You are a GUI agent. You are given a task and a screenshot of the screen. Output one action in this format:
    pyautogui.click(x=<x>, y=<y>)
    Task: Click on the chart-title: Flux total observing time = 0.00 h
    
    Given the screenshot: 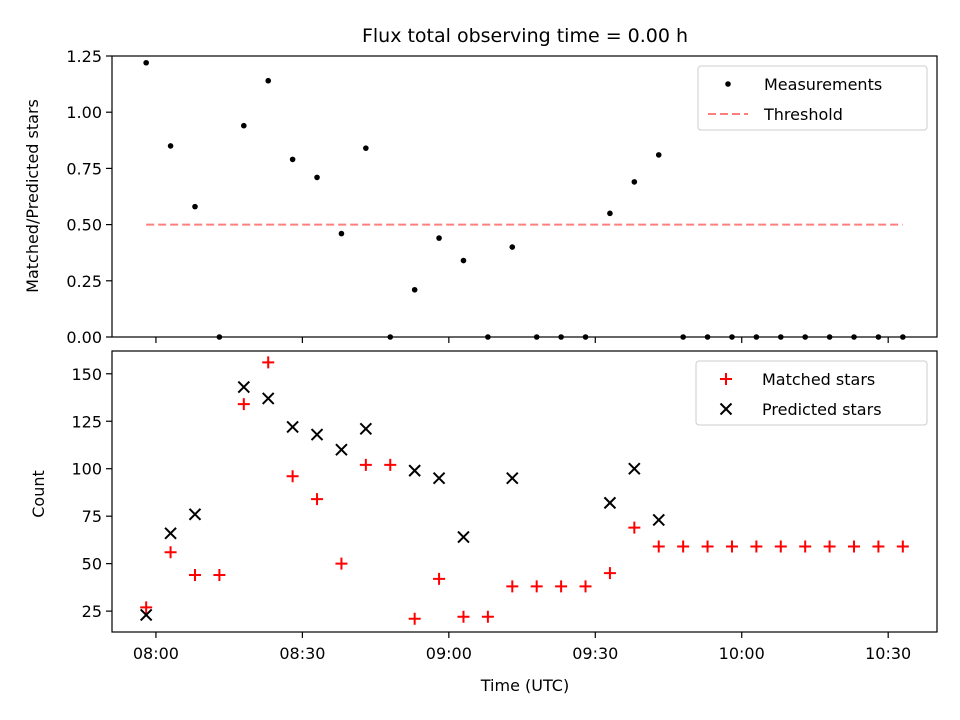 What is the action you would take?
    pyautogui.click(x=525, y=36)
    